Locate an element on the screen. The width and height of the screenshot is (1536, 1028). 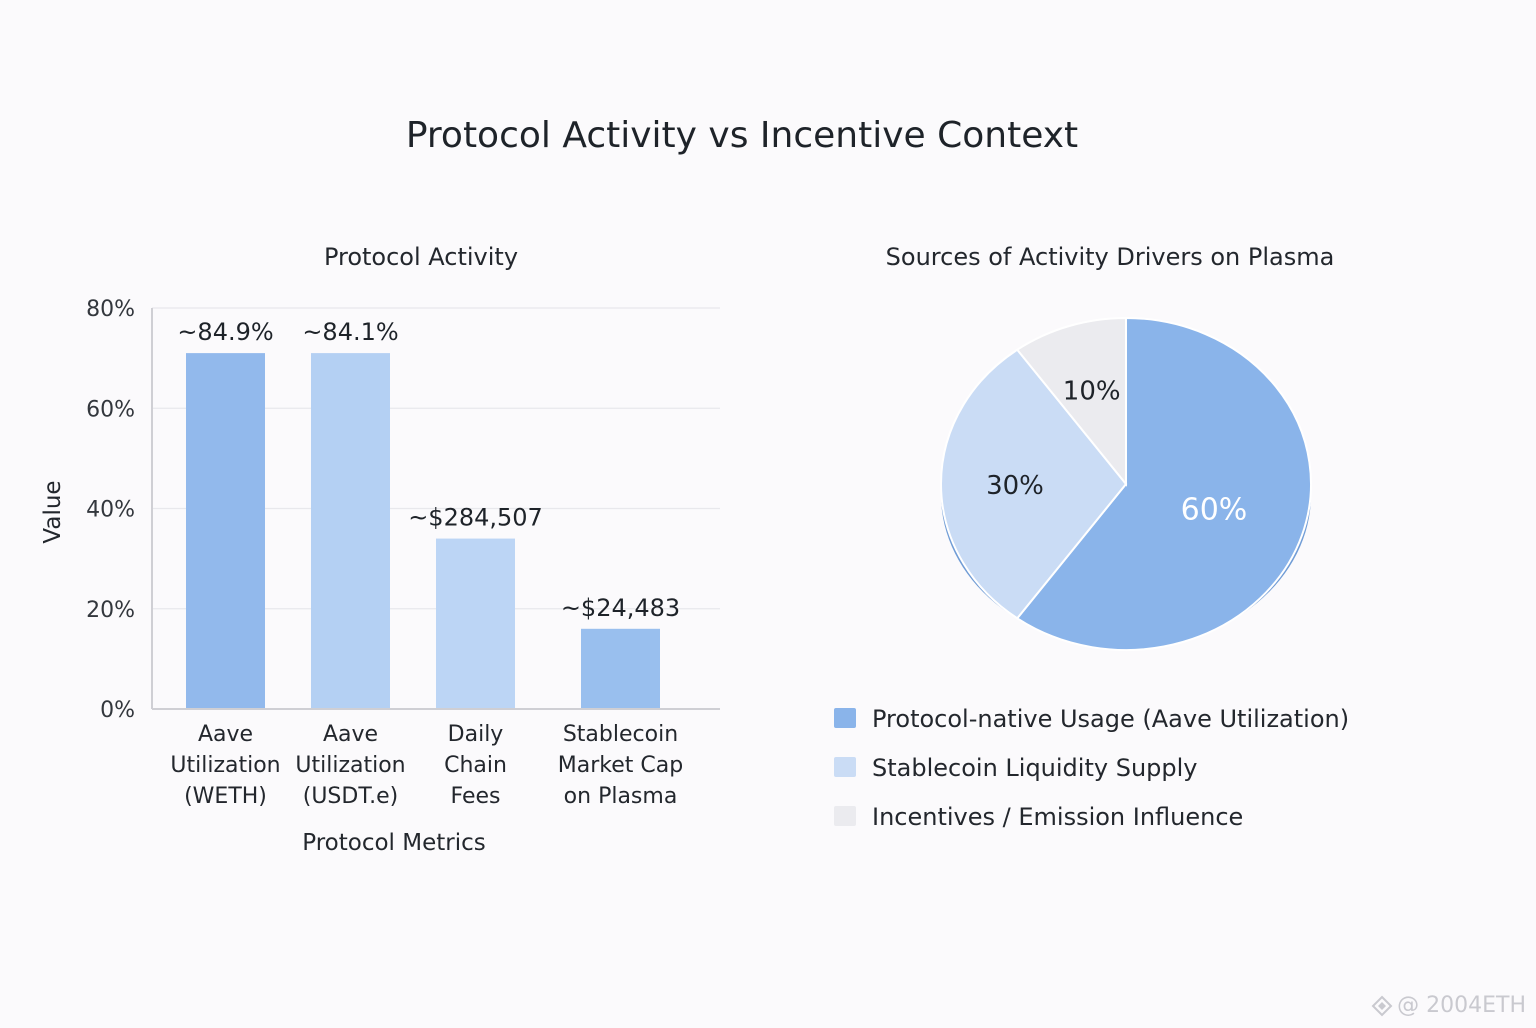
pie-slice-label-1: 30% is located at coordinates (1015, 486).